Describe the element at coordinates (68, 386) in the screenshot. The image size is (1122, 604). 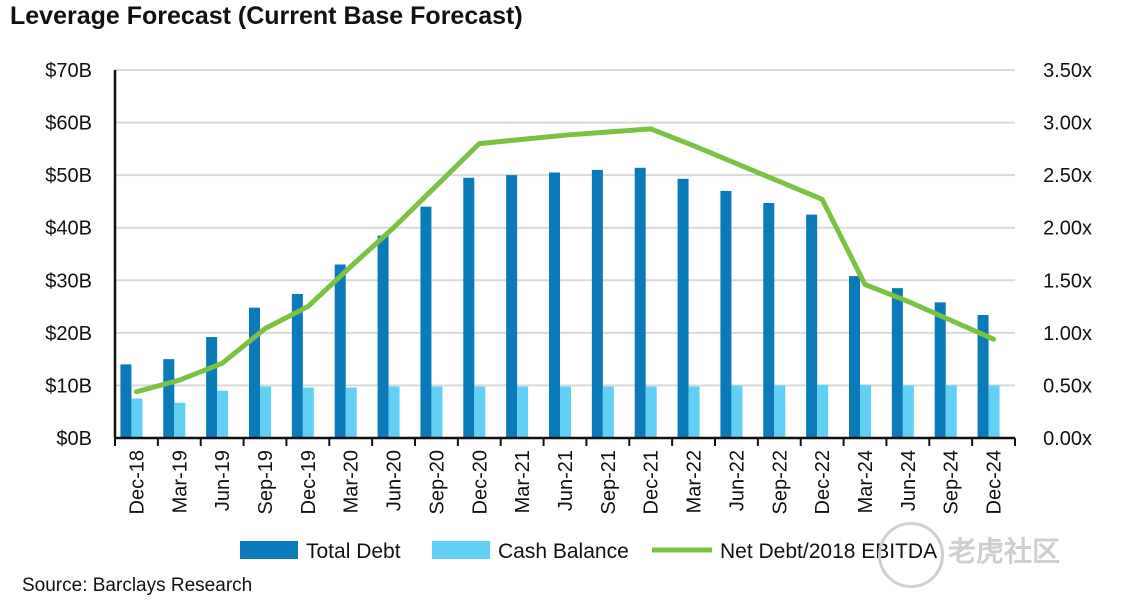
I see `y-left-tick-label: $10B` at that location.